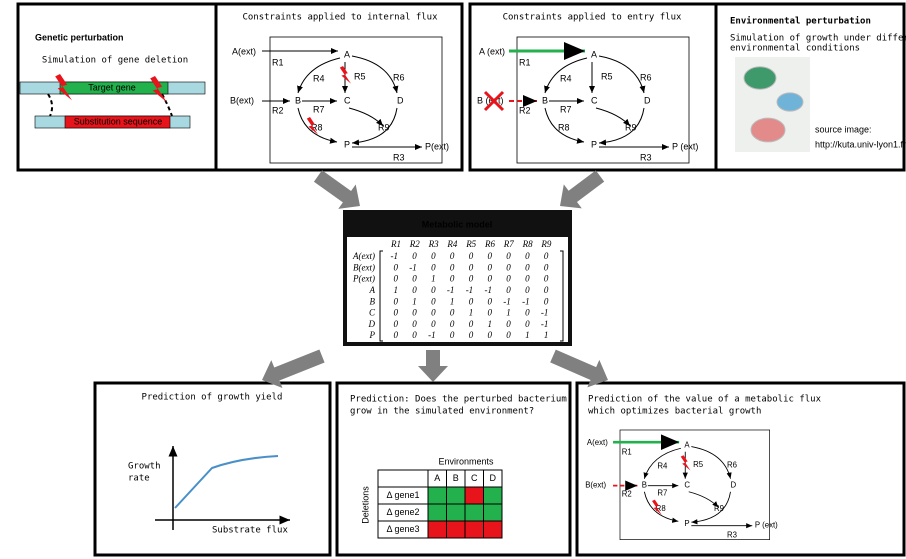 The width and height of the screenshot is (906, 559). What do you see at coordinates (733, 485) in the screenshot?
I see `node-label: D` at bounding box center [733, 485].